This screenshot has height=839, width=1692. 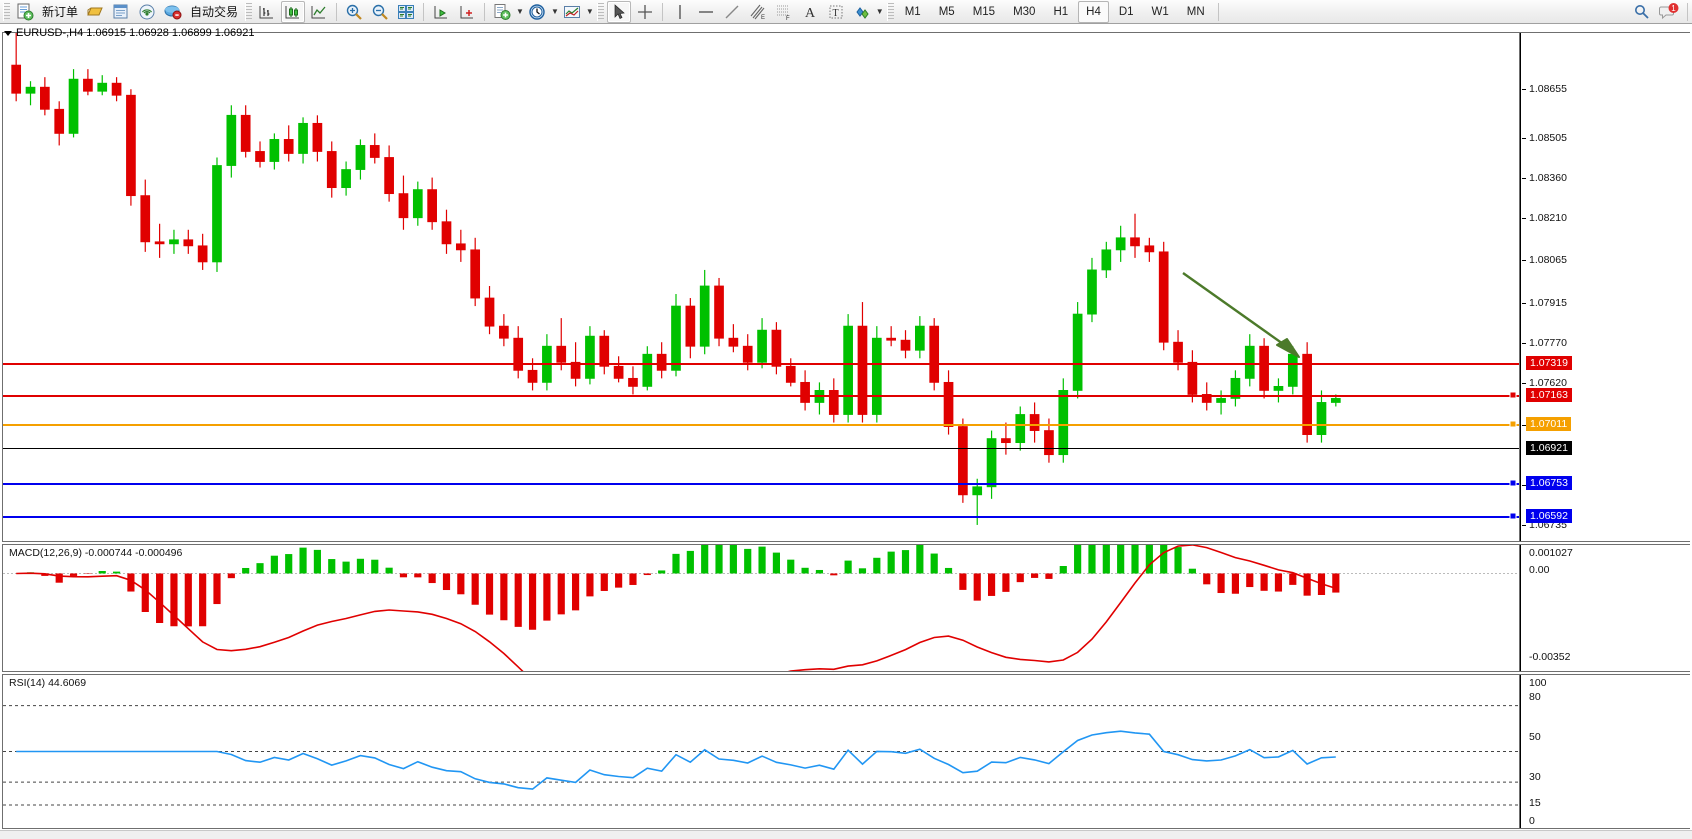 What do you see at coordinates (1549, 424) in the screenshot?
I see `price-tag-pivot: 1.07011` at bounding box center [1549, 424].